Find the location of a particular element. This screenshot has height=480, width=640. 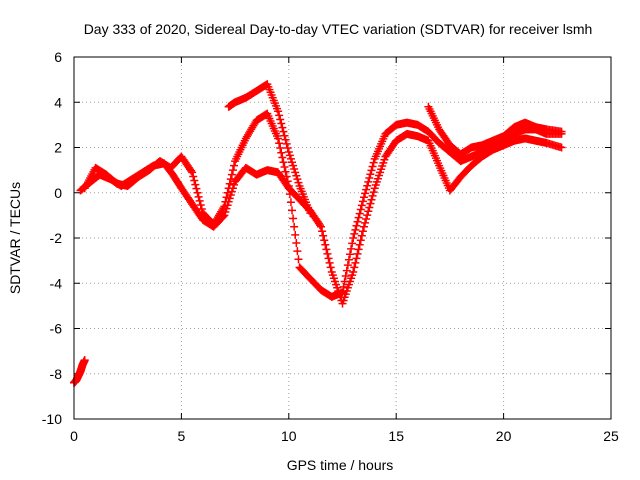

y-axis-label: SDTVAR / TECUs is located at coordinates (15, 238).